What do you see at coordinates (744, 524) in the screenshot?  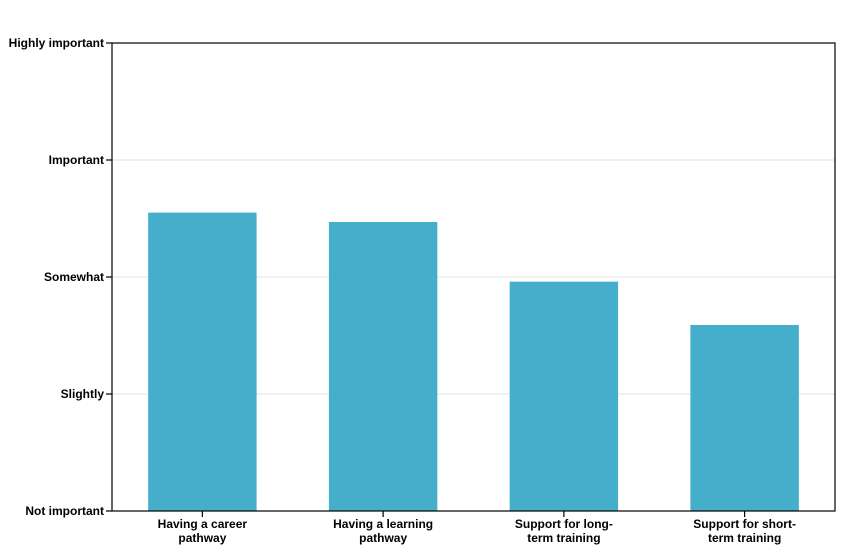 I see `x-tick-label-line: Support for short-` at bounding box center [744, 524].